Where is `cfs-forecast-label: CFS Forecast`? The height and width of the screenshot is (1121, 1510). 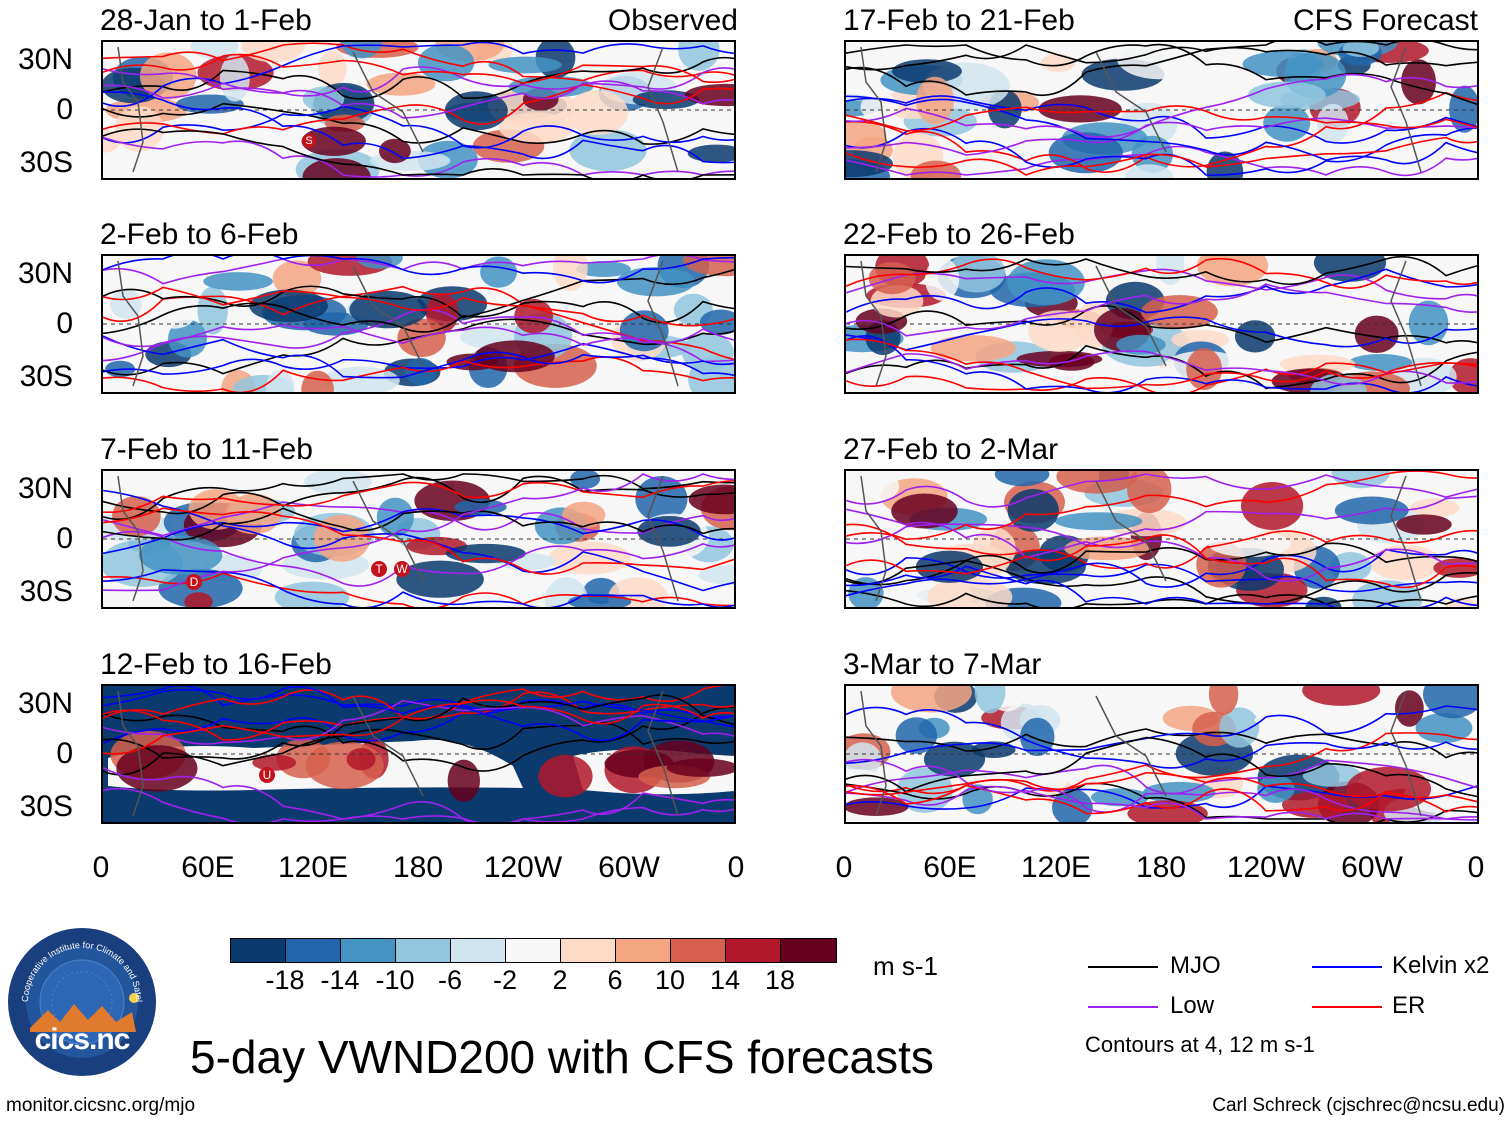 cfs-forecast-label: CFS Forecast is located at coordinates (1385, 20).